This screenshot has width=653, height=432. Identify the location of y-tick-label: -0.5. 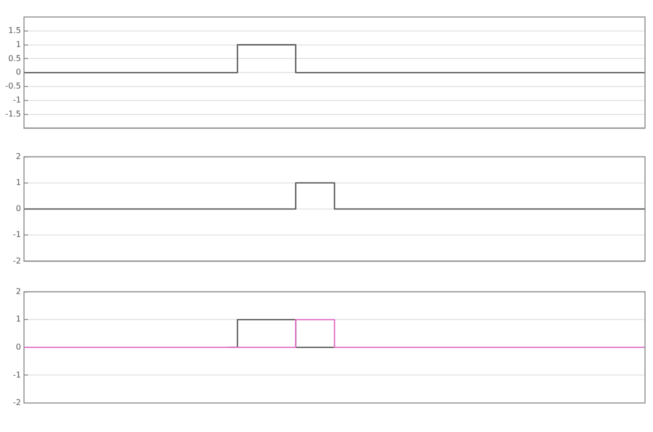
(13, 86).